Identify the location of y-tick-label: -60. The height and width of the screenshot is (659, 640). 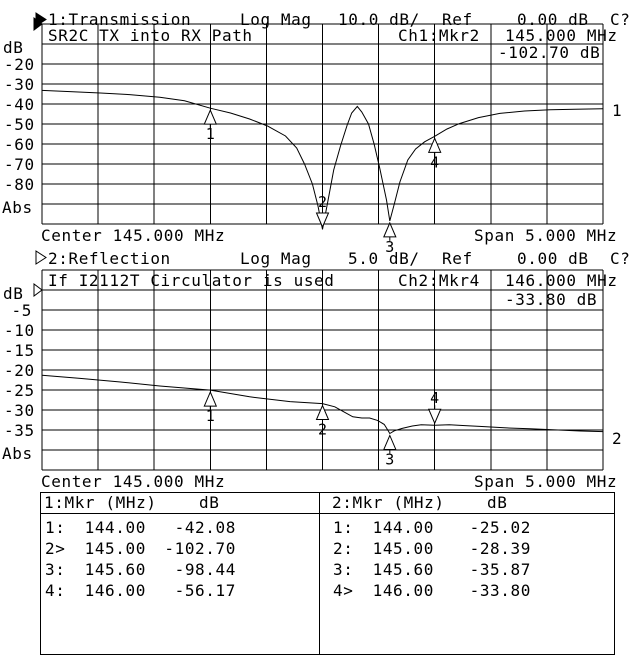
(19, 144).